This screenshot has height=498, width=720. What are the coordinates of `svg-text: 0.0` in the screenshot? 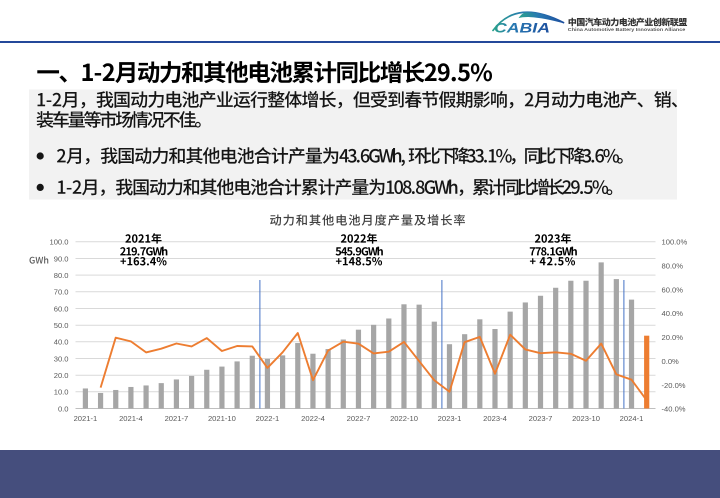 It's located at (63, 408).